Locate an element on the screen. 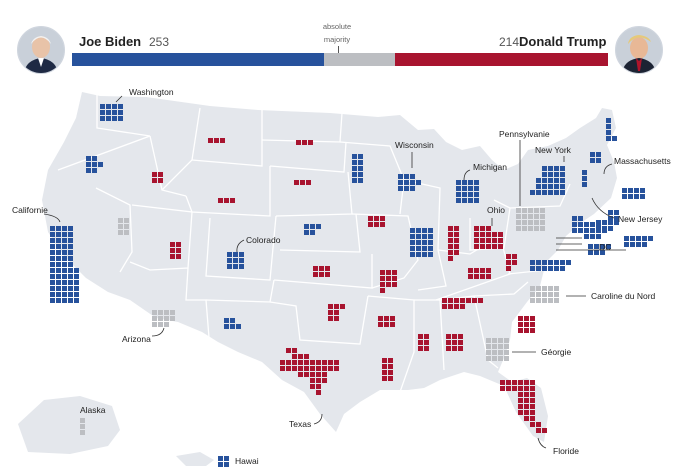 The image size is (686, 473). iowa-ev-square is located at coordinates (376, 224).